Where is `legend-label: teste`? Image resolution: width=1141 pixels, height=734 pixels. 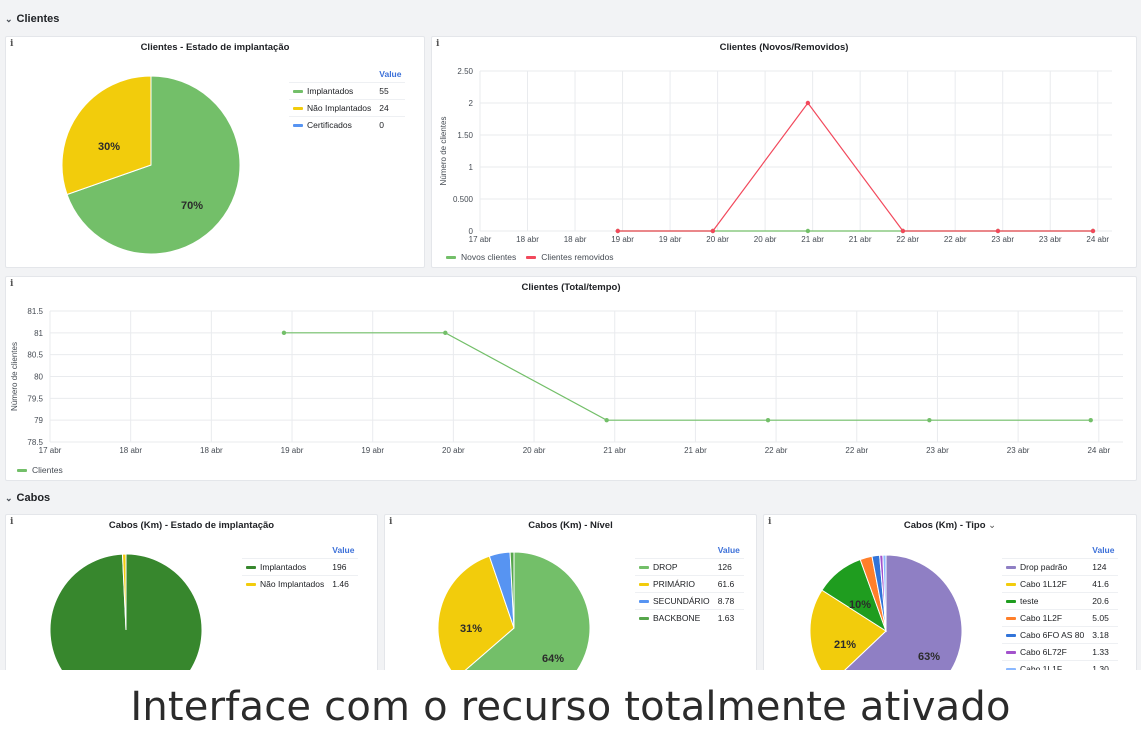 legend-label: teste is located at coordinates (1052, 601).